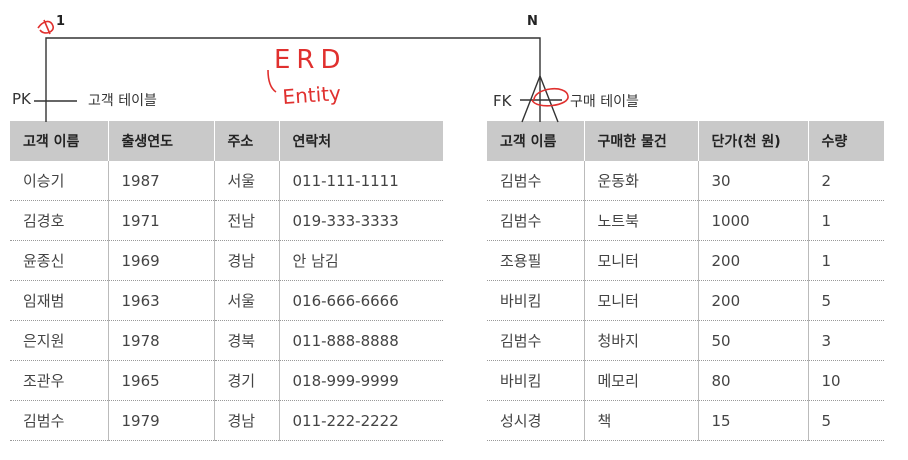 The width and height of the screenshot is (908, 460). What do you see at coordinates (59, 181) in the screenshot?
I see `table-cell: 이승기` at bounding box center [59, 181].